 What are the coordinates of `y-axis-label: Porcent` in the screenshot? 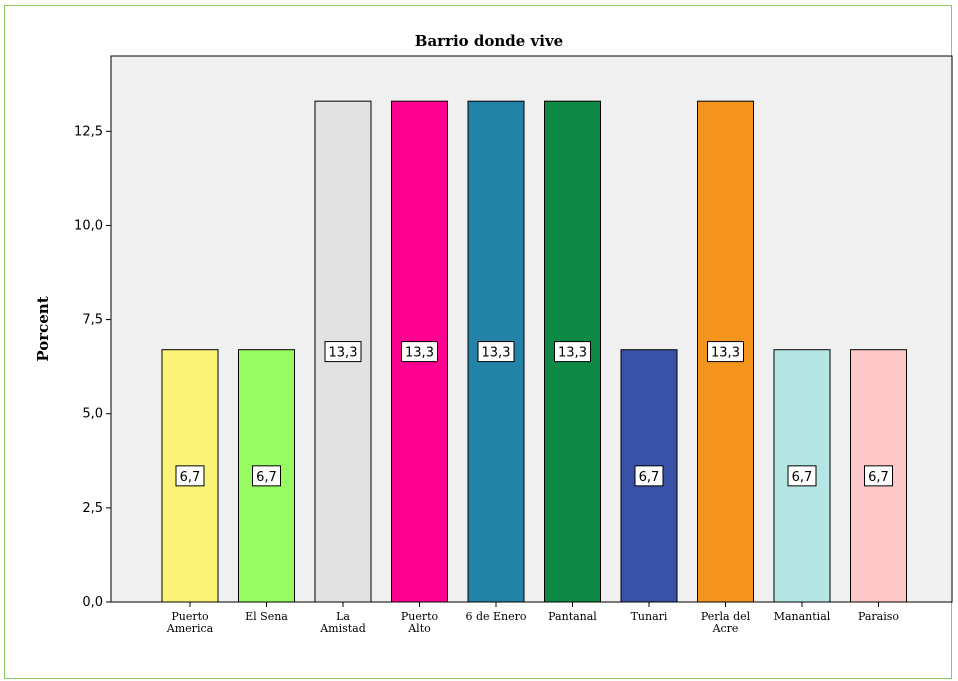 It's located at (43, 328).